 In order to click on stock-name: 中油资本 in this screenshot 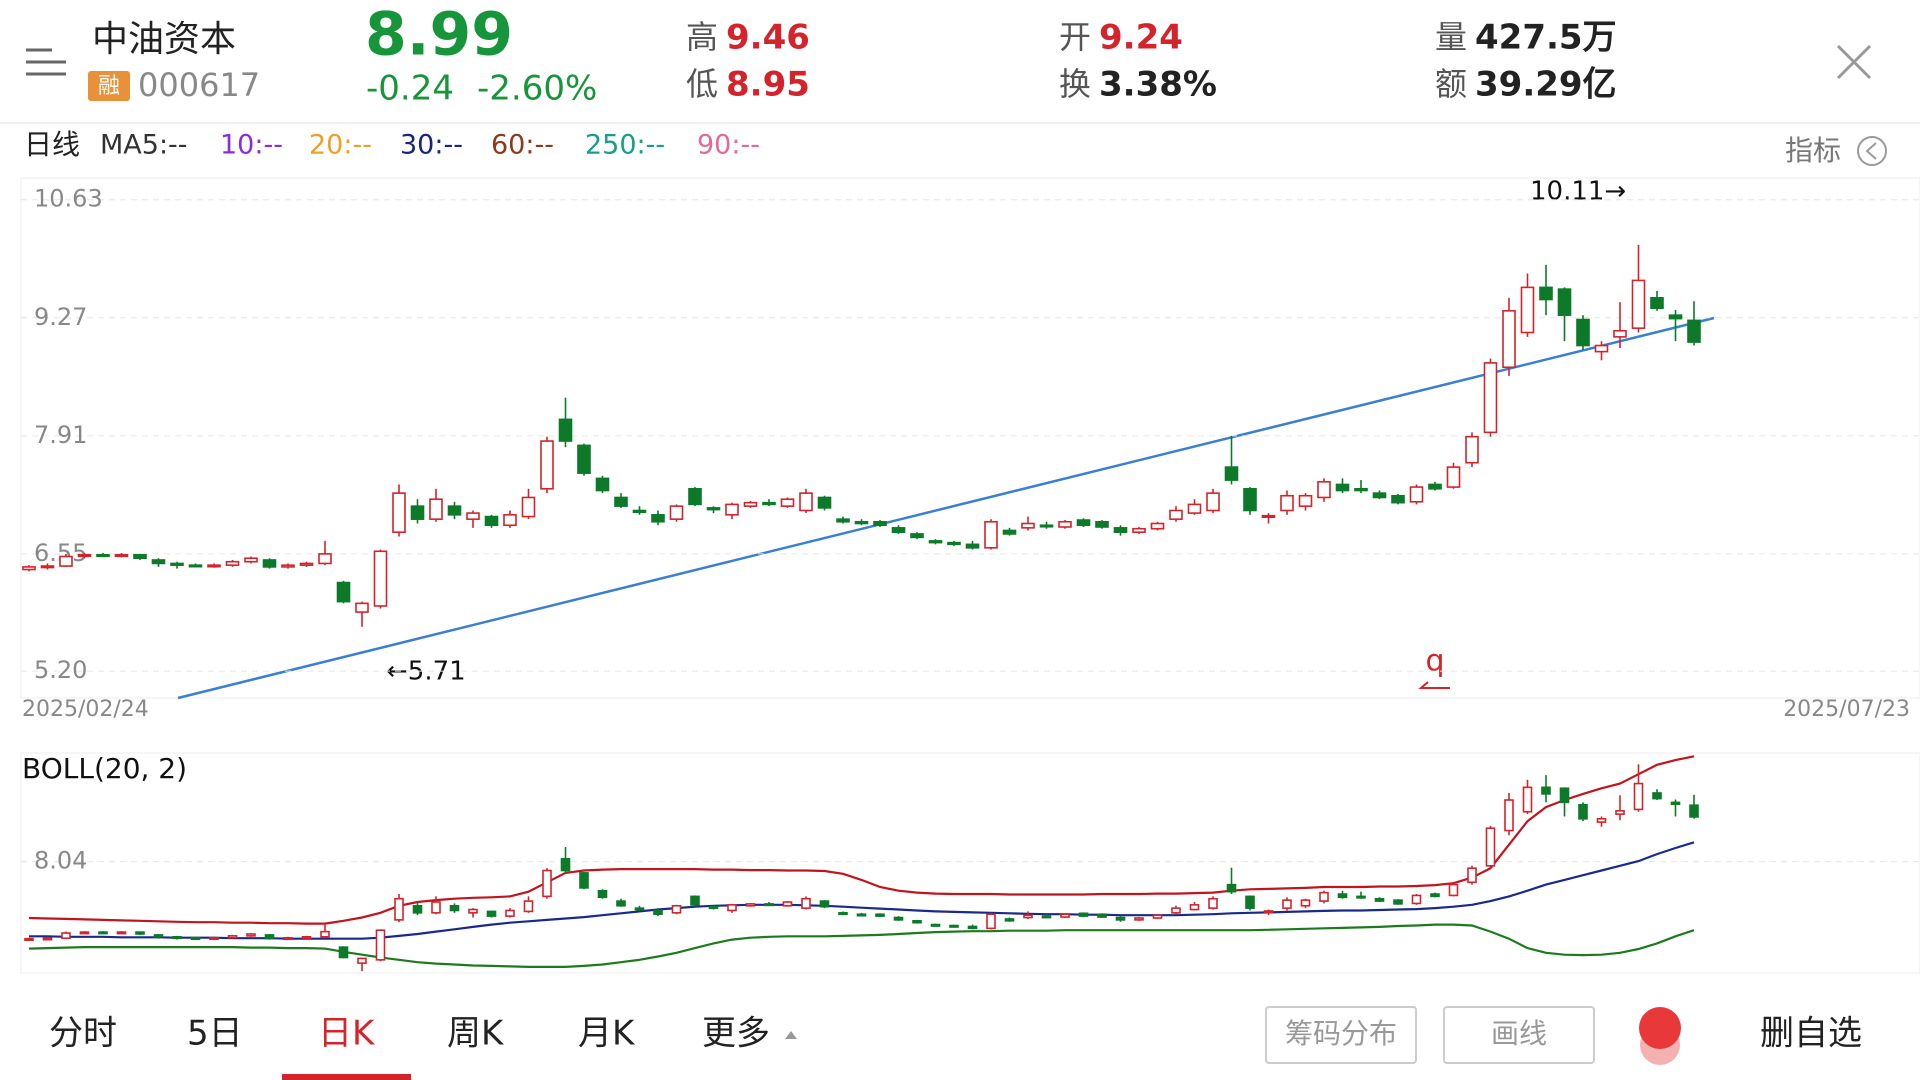, I will do `click(164, 39)`.